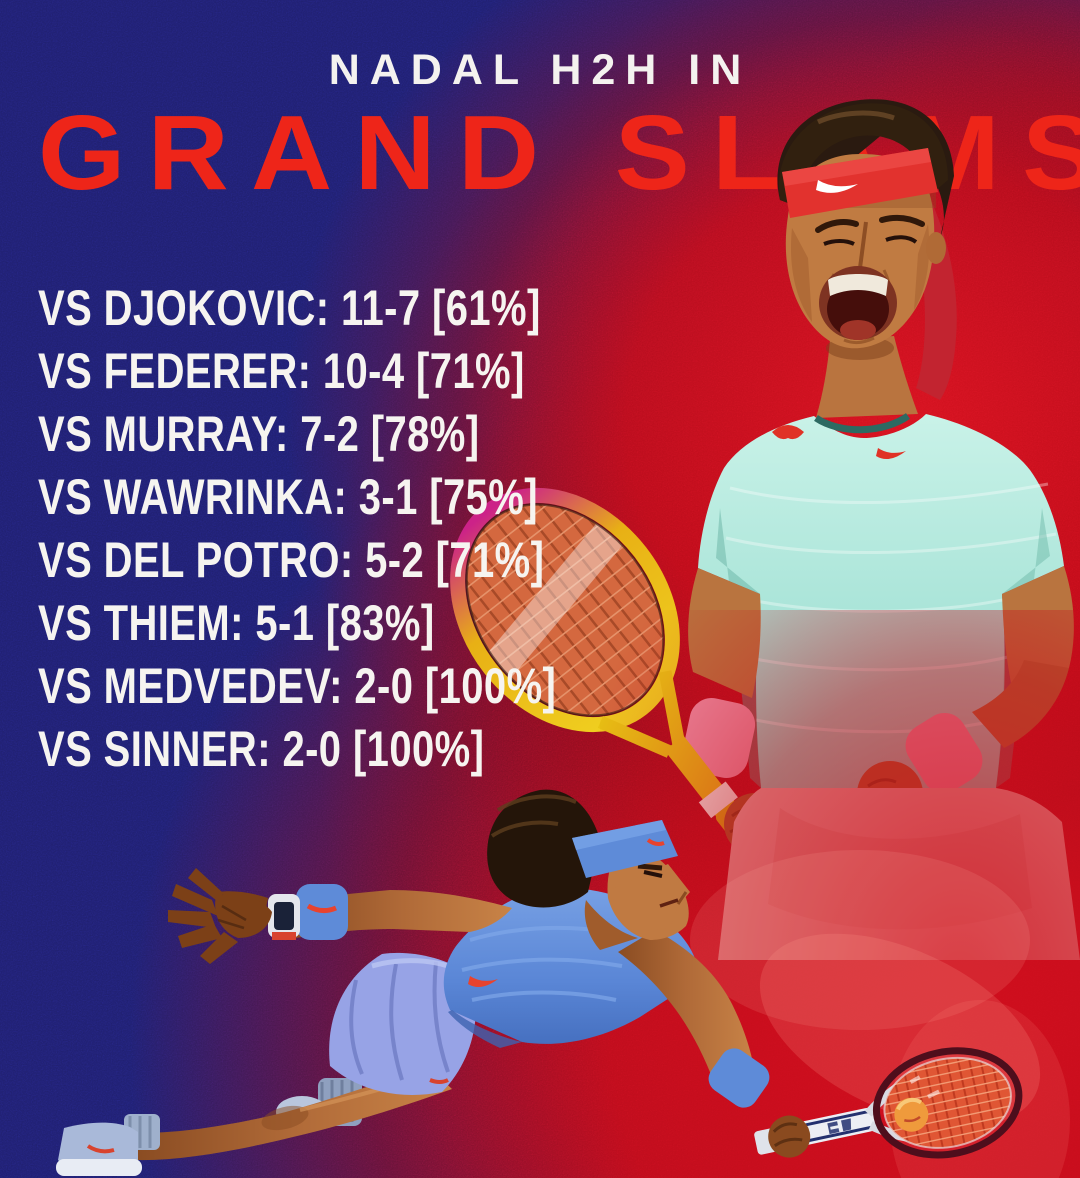 This screenshot has width=1080, height=1178. I want to click on stat-line-medvedev: VS MEDVEDEV: 2-0 [100%], so click(362, 685).